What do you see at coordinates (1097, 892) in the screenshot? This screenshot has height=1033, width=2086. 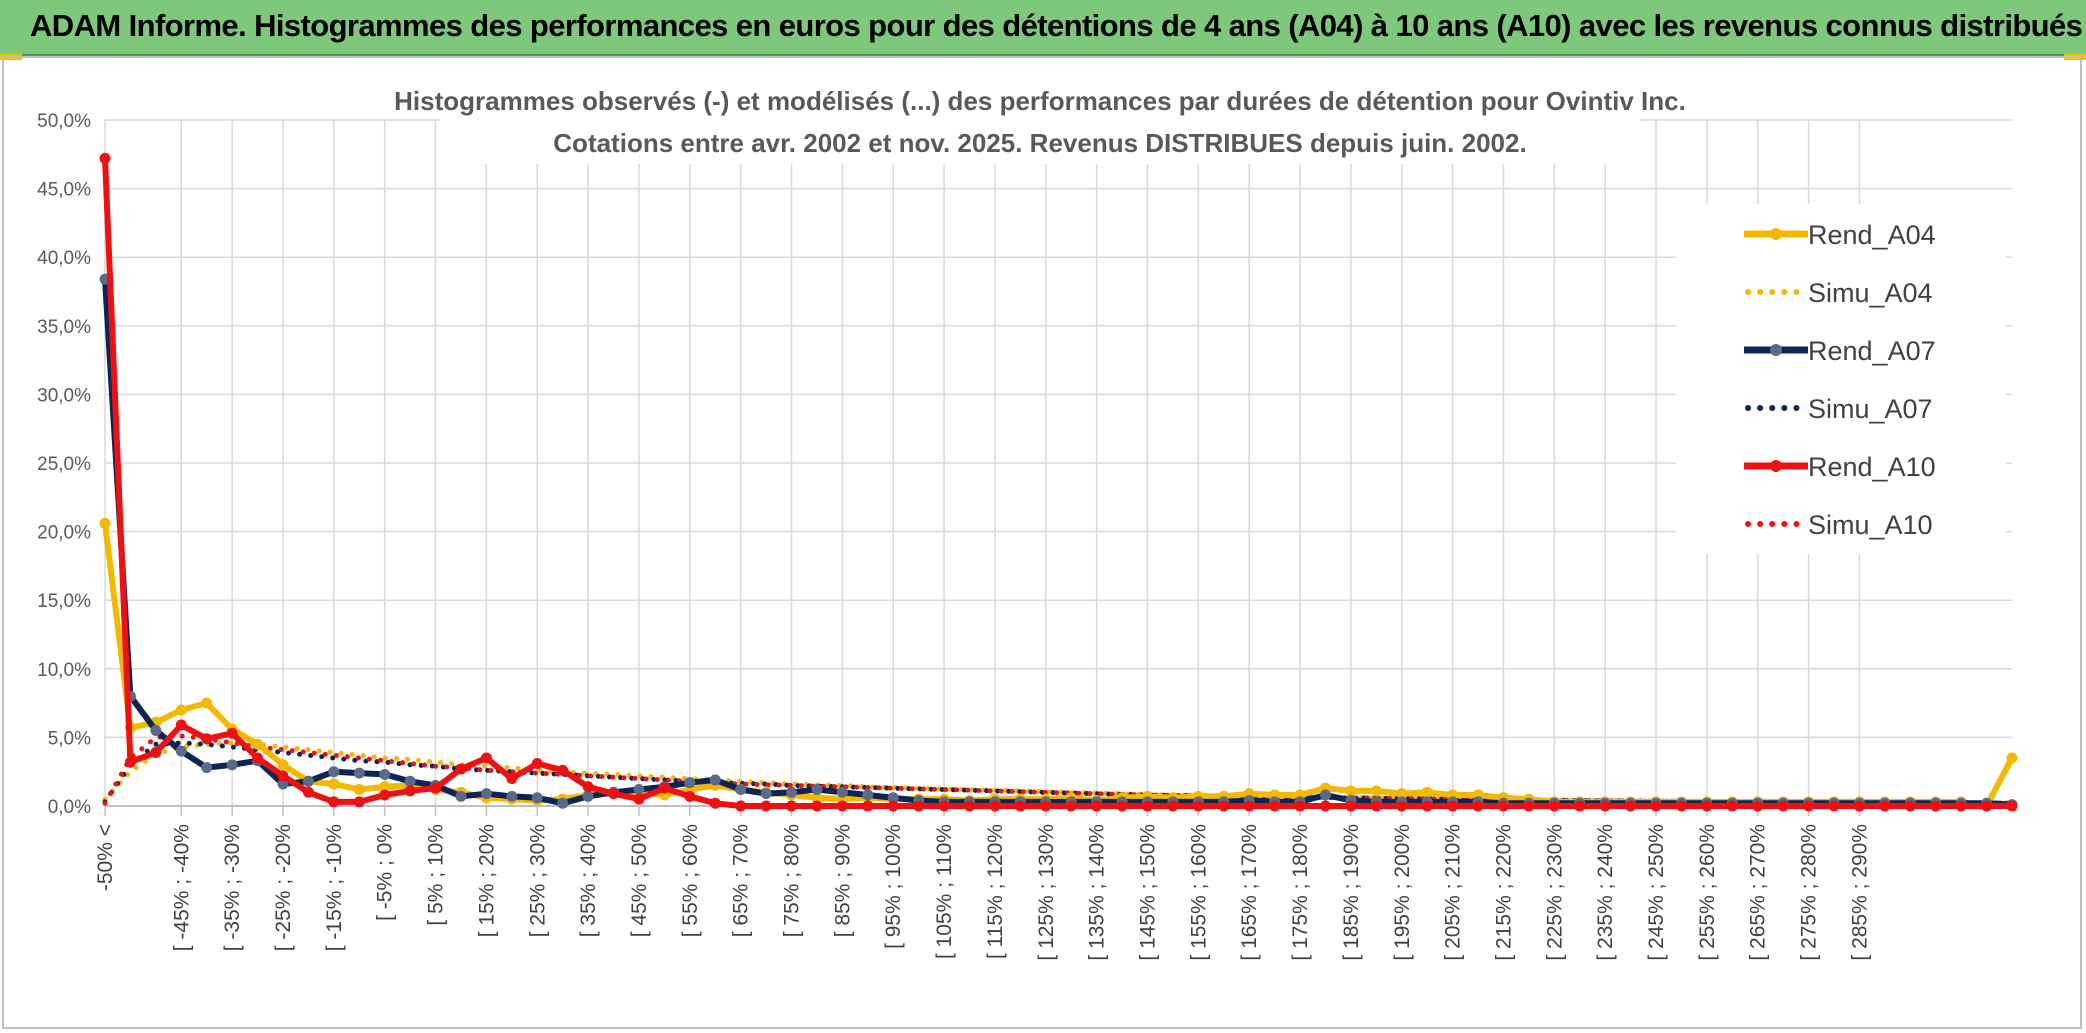 I see `x-tick-label: [ 135% ; 140%` at bounding box center [1097, 892].